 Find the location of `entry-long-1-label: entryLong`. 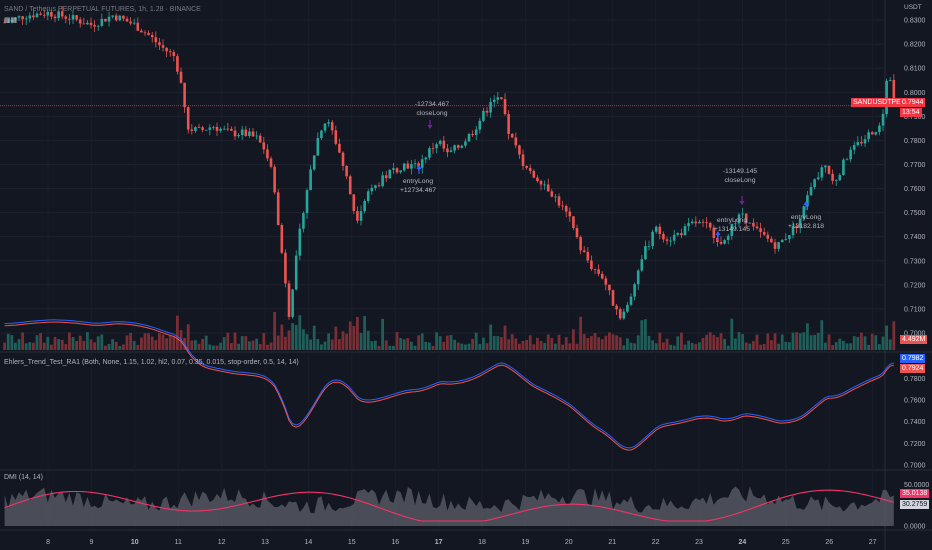

entry-long-1-label: entryLong is located at coordinates (418, 181).